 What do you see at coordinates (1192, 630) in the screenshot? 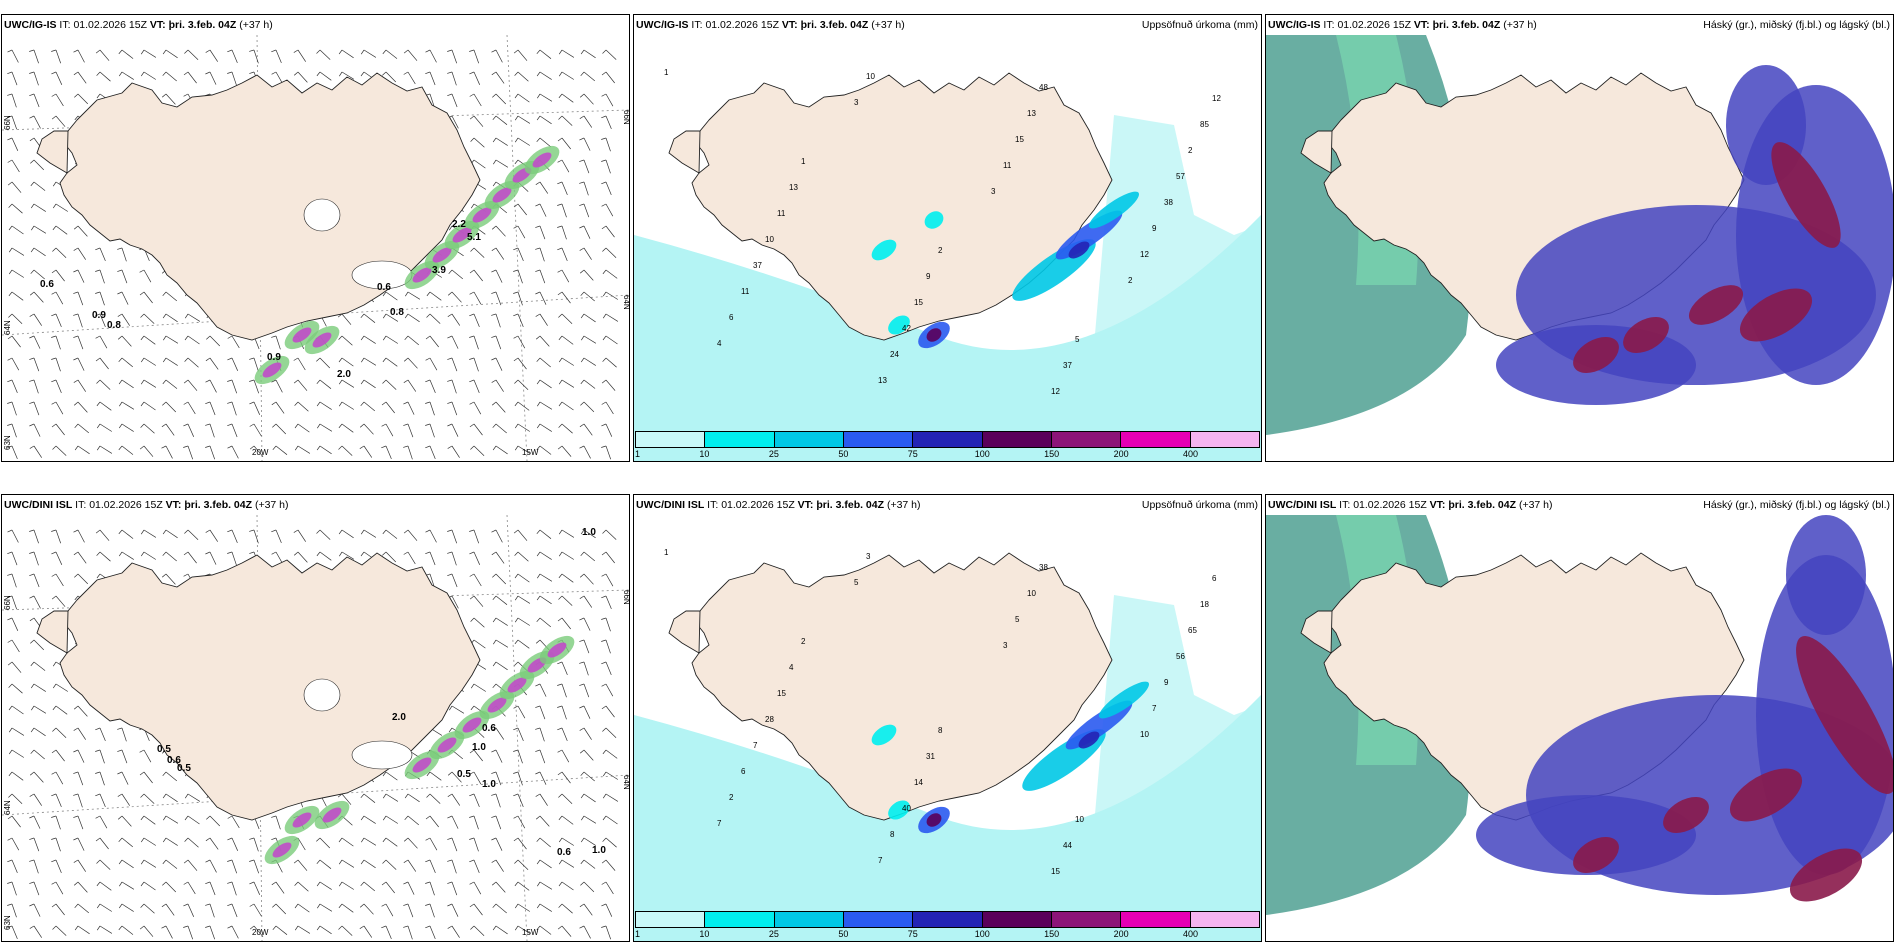
I see `precip-value-label: 65` at bounding box center [1192, 630].